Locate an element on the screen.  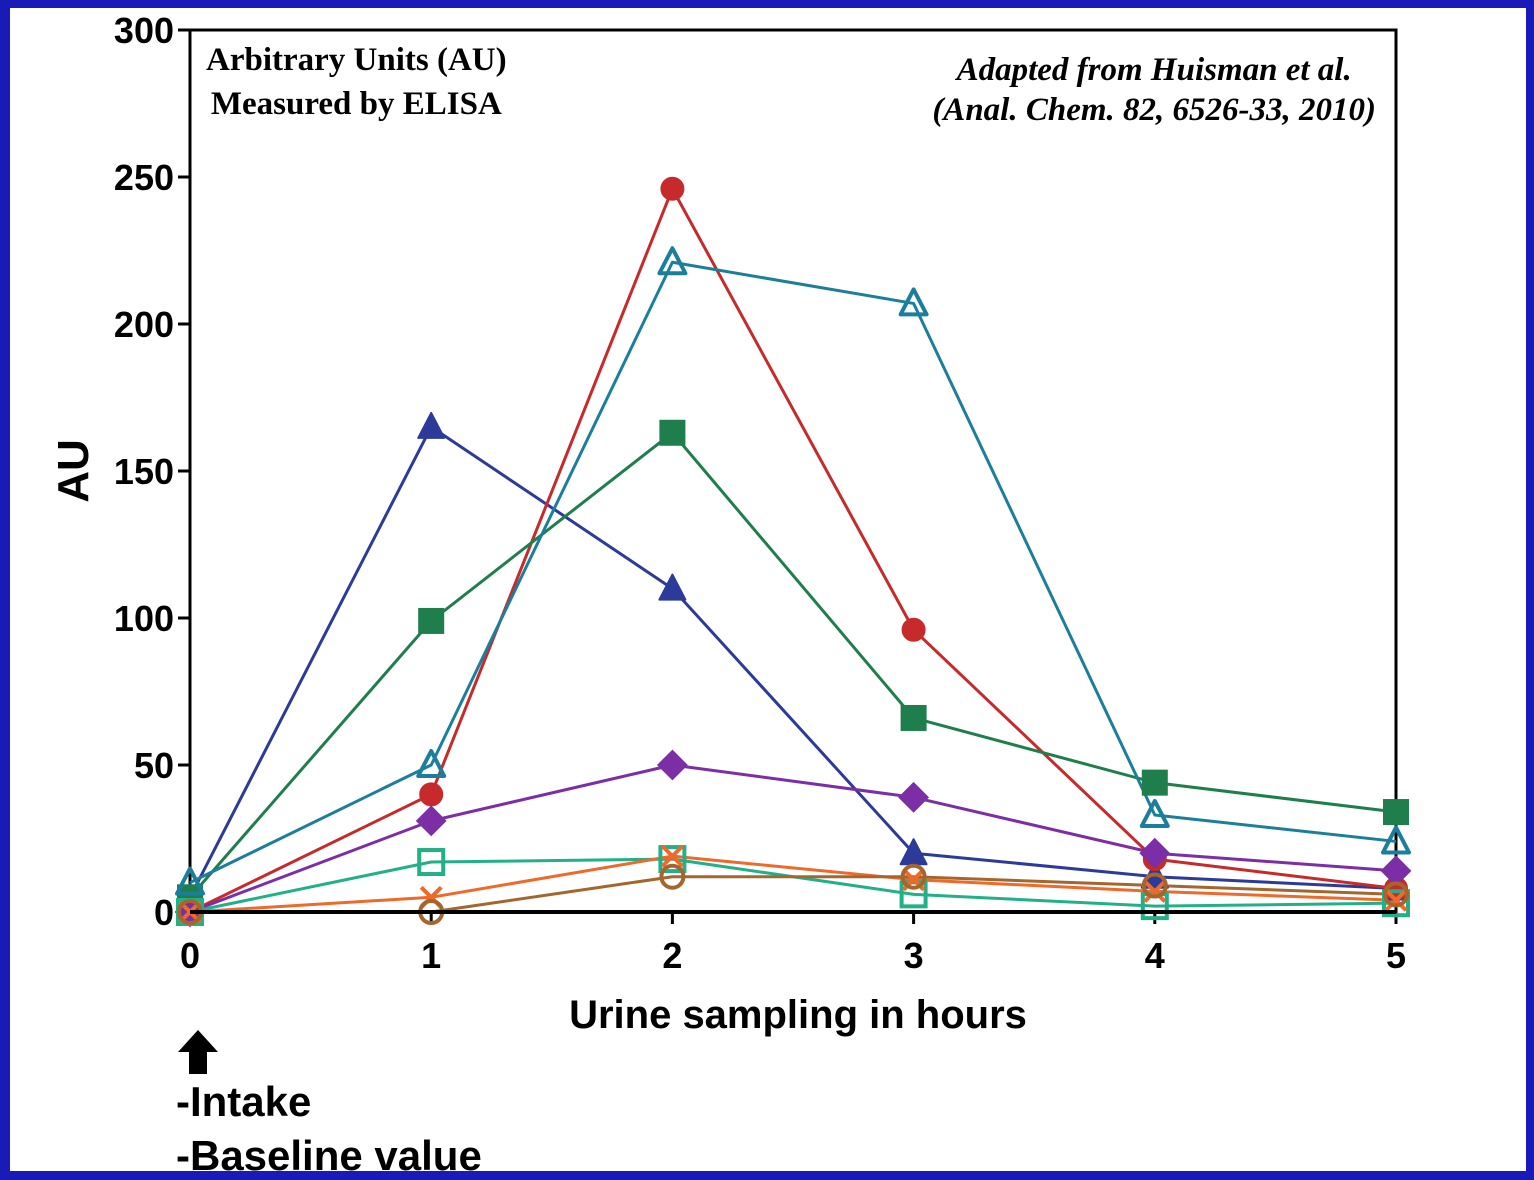
intake-label: -Intake is located at coordinates (244, 1101).